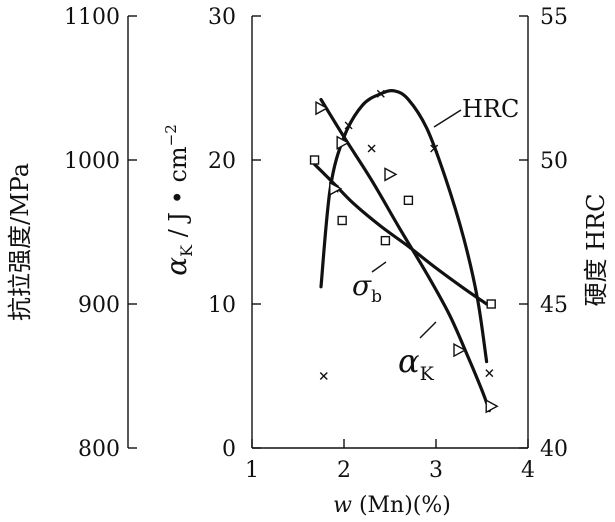  I want to click on alpha-k-series-label: αK, so click(416, 363).